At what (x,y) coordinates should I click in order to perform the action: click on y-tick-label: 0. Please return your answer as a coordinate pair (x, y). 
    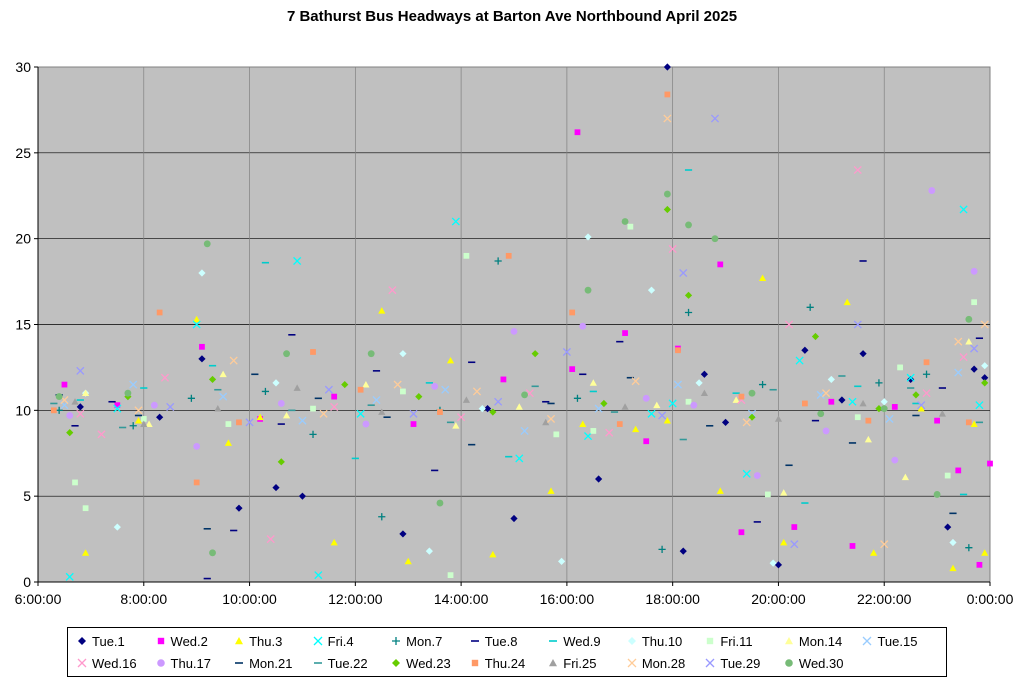
    Looking at the image, I should click on (27, 582).